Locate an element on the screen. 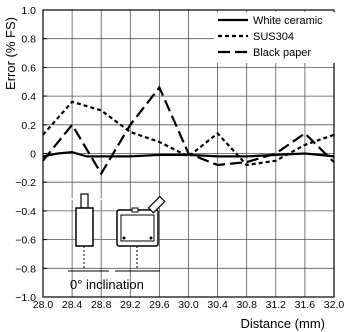  y-tick-label: 0.6 is located at coordinates (28, 68).